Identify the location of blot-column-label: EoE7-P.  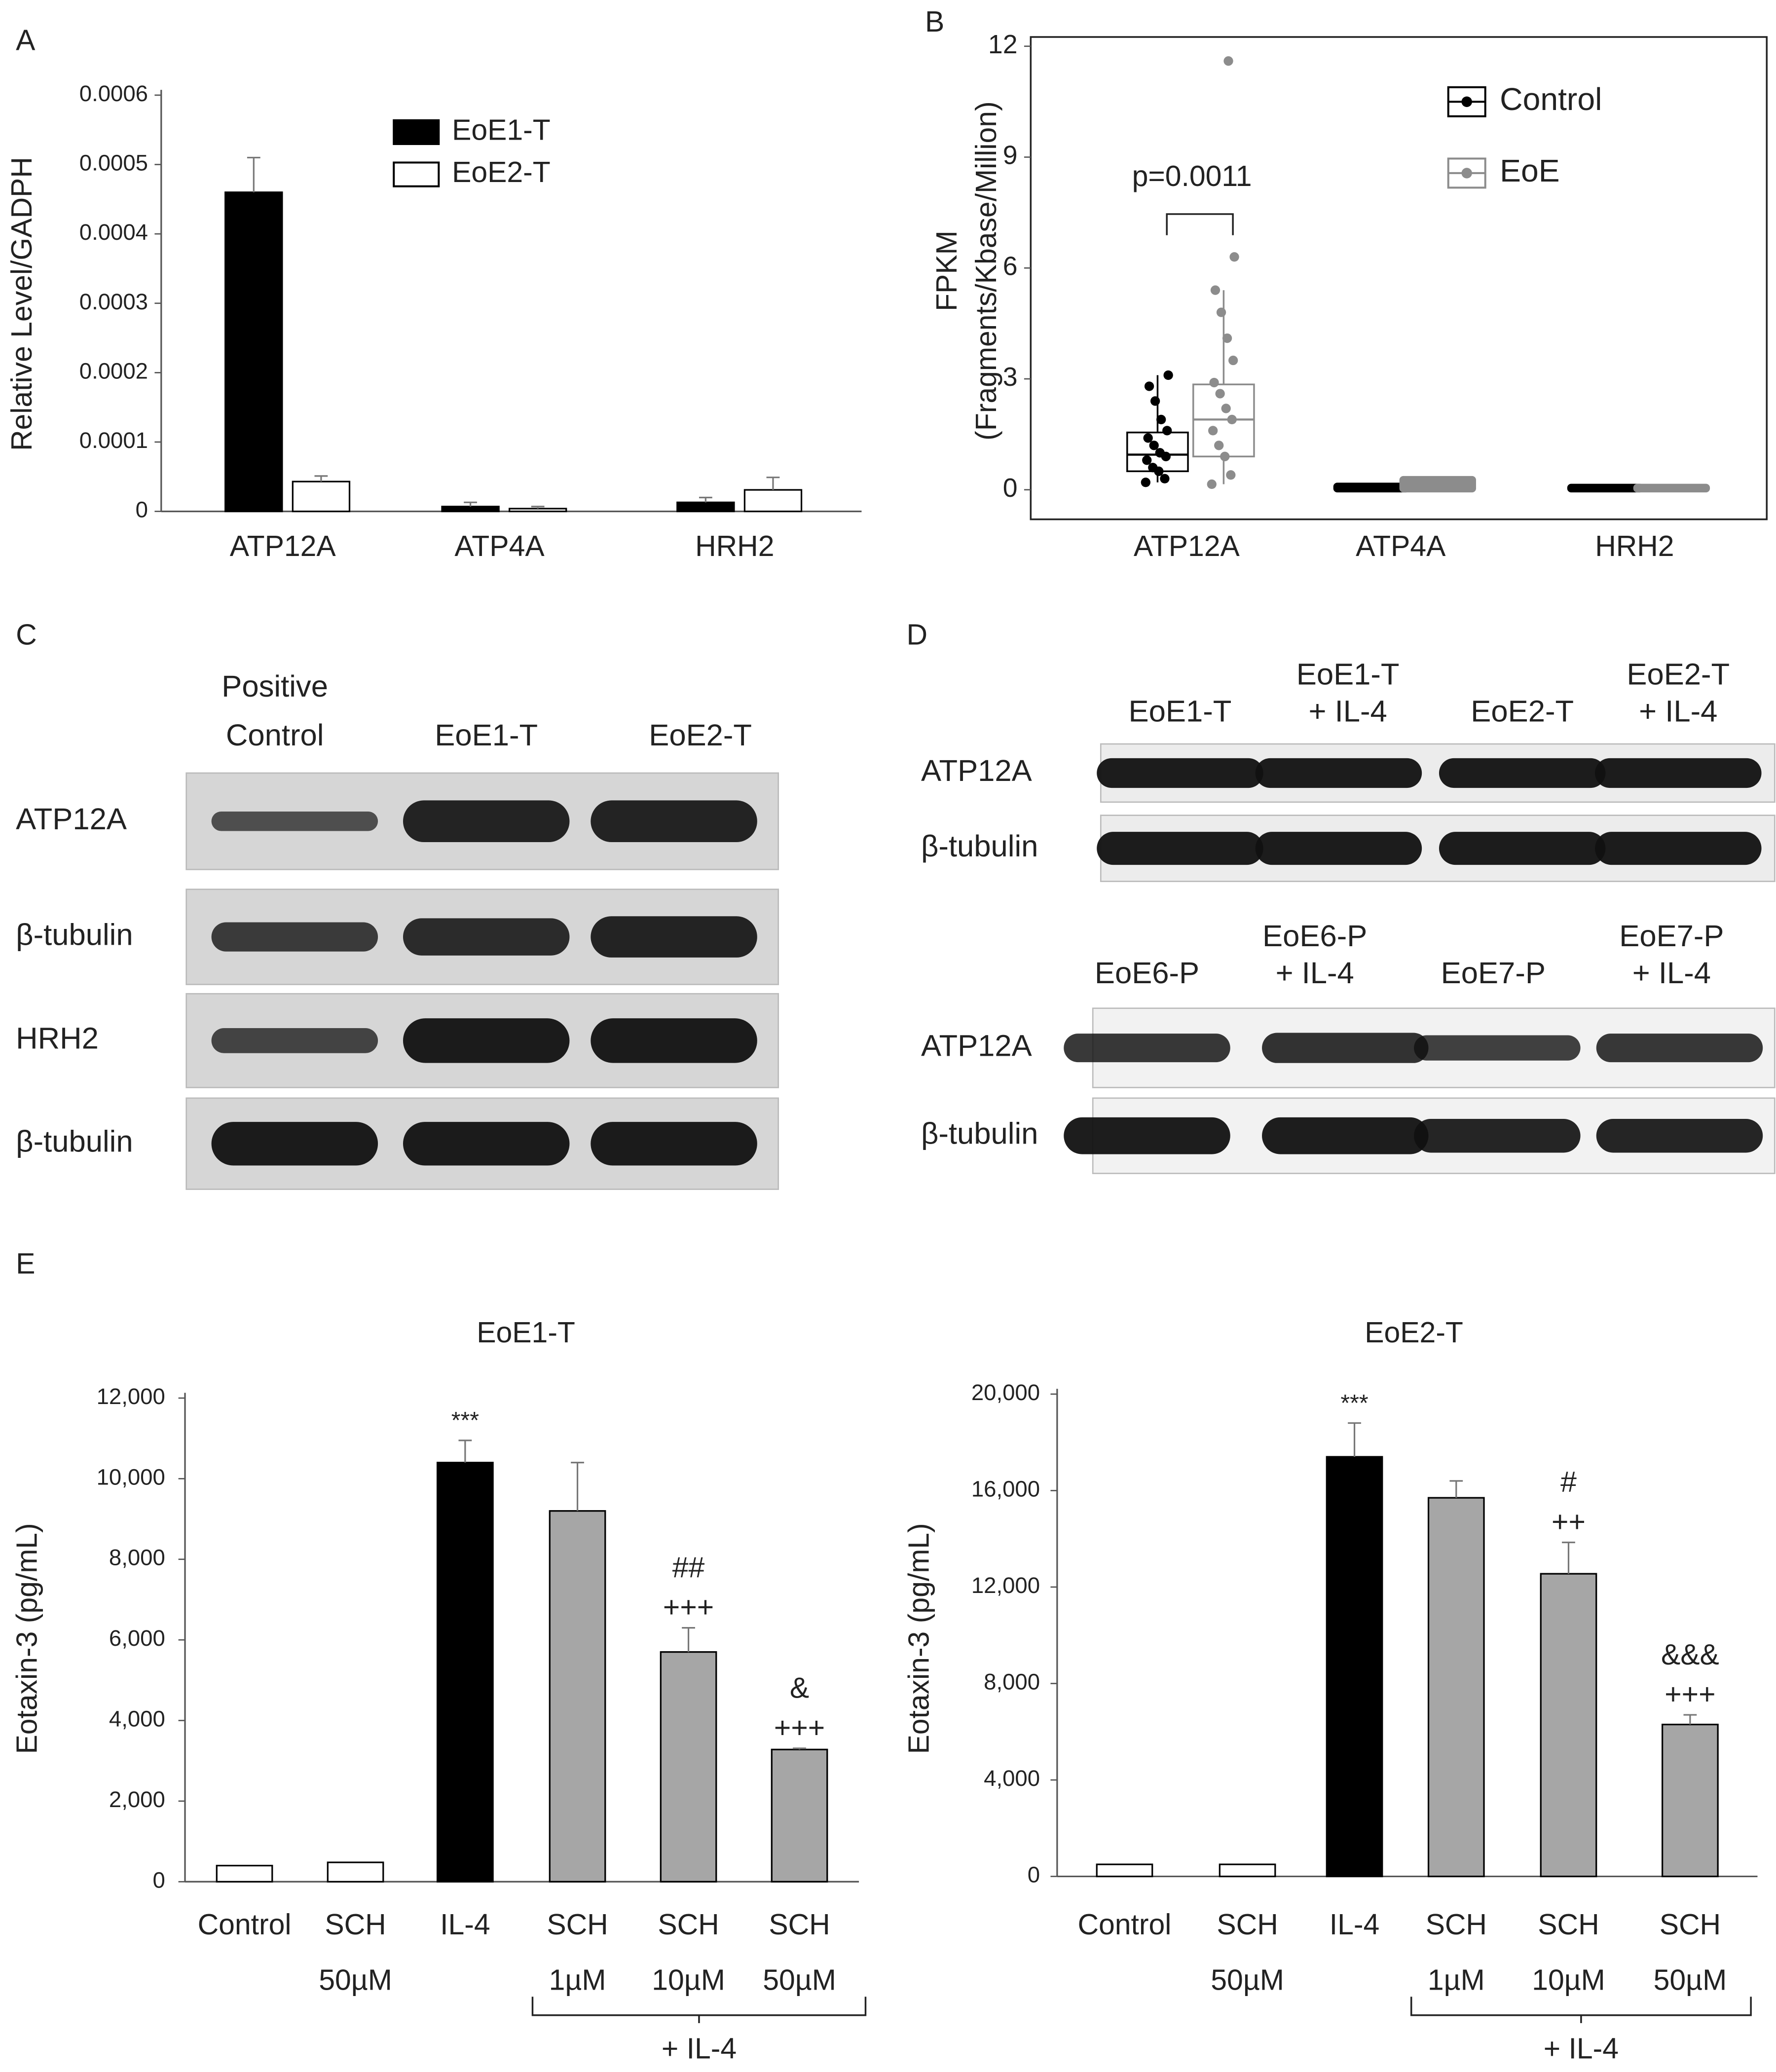
(1493, 973).